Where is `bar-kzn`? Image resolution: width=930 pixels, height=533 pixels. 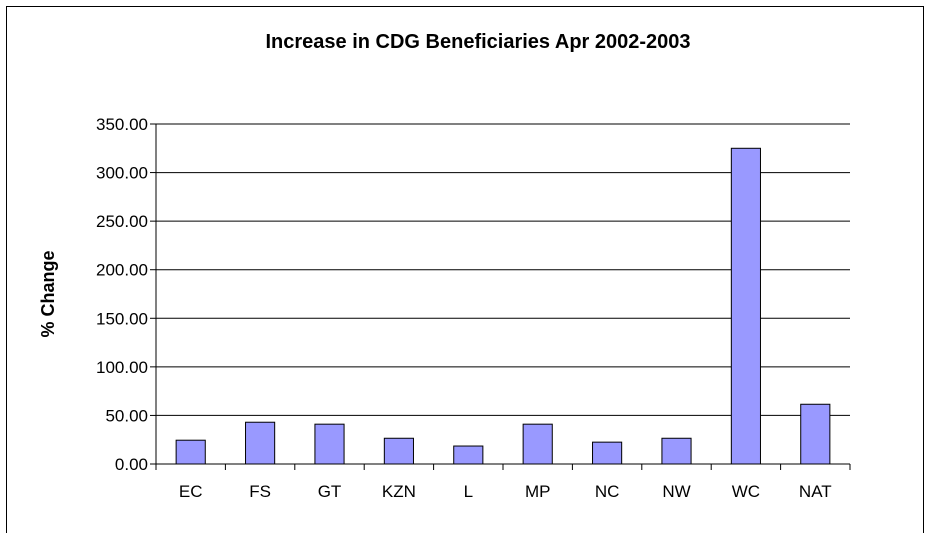 bar-kzn is located at coordinates (398, 451).